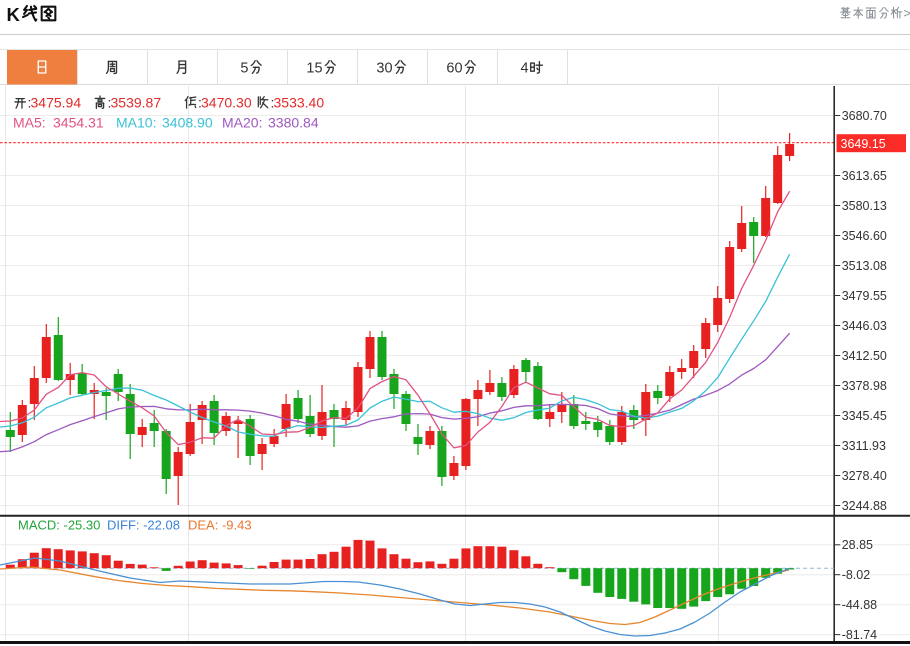 This screenshot has width=910, height=646. Describe the element at coordinates (299, 103) in the screenshot. I see `svg-text: 3533.40` at that location.